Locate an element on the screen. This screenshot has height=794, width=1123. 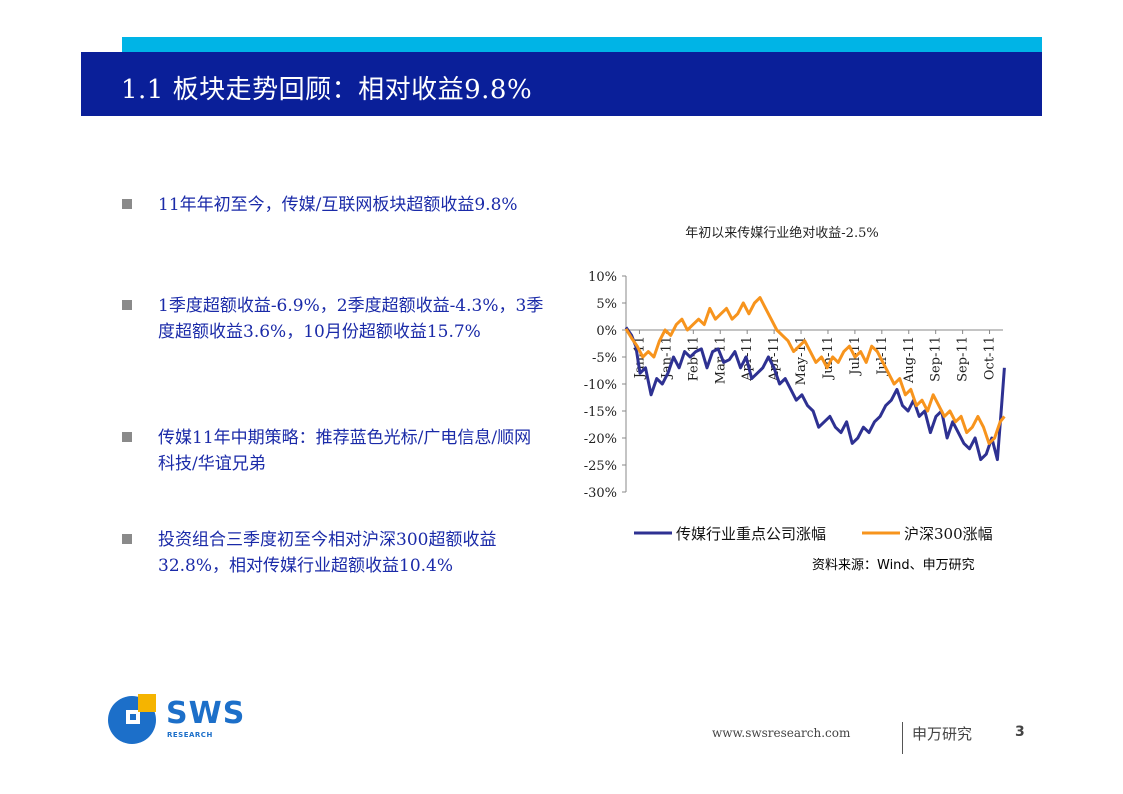
header-bar: 1.1 板块走势回顾：相对收益9.8% is located at coordinates (561, 84).